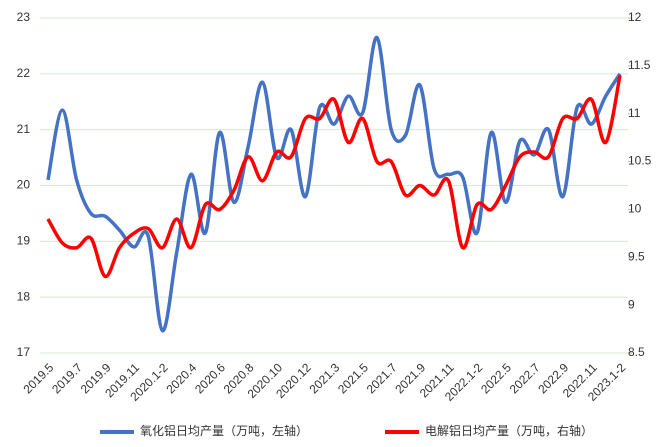 This screenshot has width=665, height=447. Describe the element at coordinates (636, 352) in the screenshot. I see `y2-tick-label: 8.5` at that location.